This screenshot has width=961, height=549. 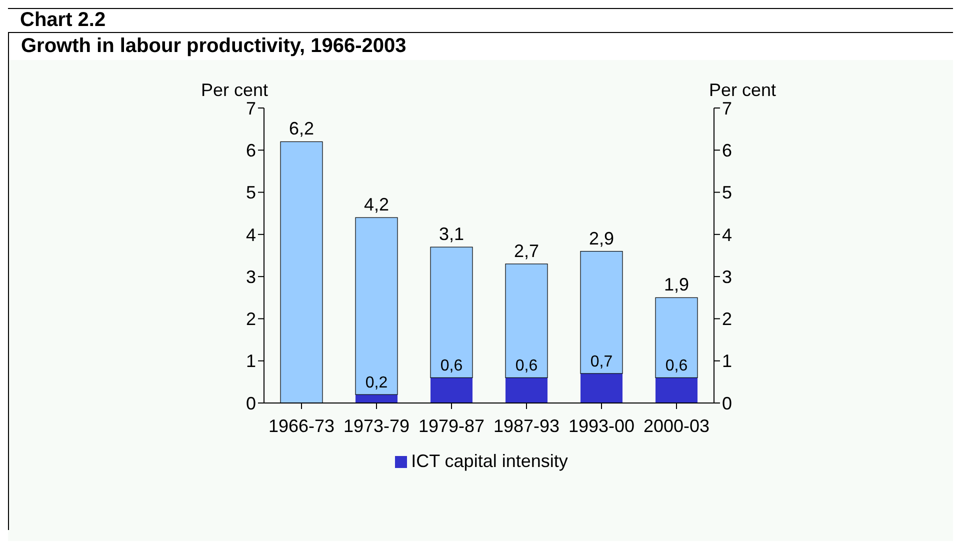 I want to click on y-tick-label: 2, so click(x=251, y=319).